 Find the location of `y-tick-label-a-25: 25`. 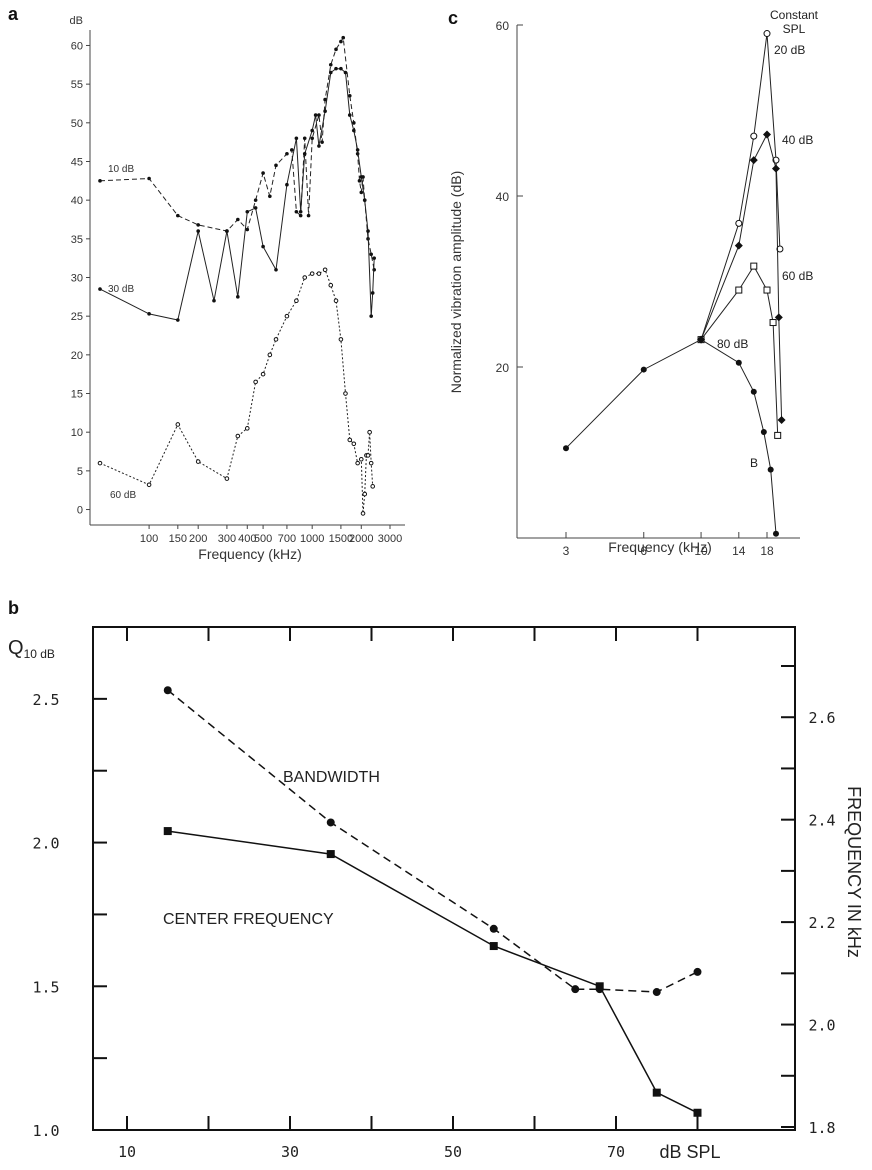

y-tick-label-a-25: 25 is located at coordinates (77, 317).